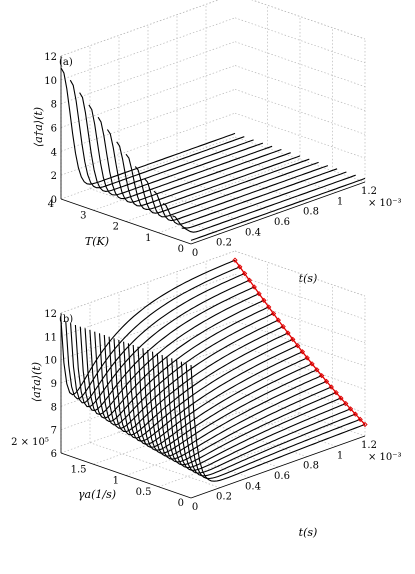 The height and width of the screenshot is (574, 415). Describe the element at coordinates (54, 200) in the screenshot. I see `z-tick-label: 0` at that location.